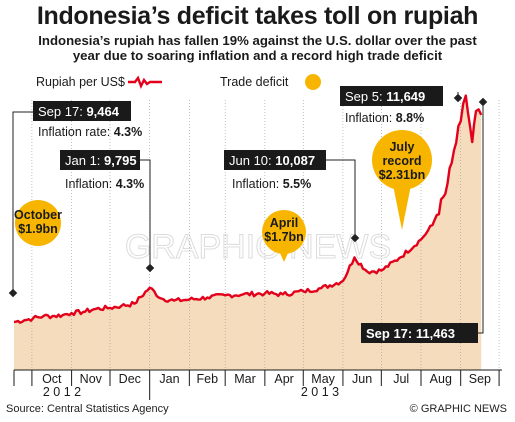 The height and width of the screenshot is (422, 515). Describe the element at coordinates (257, 16) in the screenshot. I see `chart-title: Indonesia’s deficit takes toll on rupiah` at that location.